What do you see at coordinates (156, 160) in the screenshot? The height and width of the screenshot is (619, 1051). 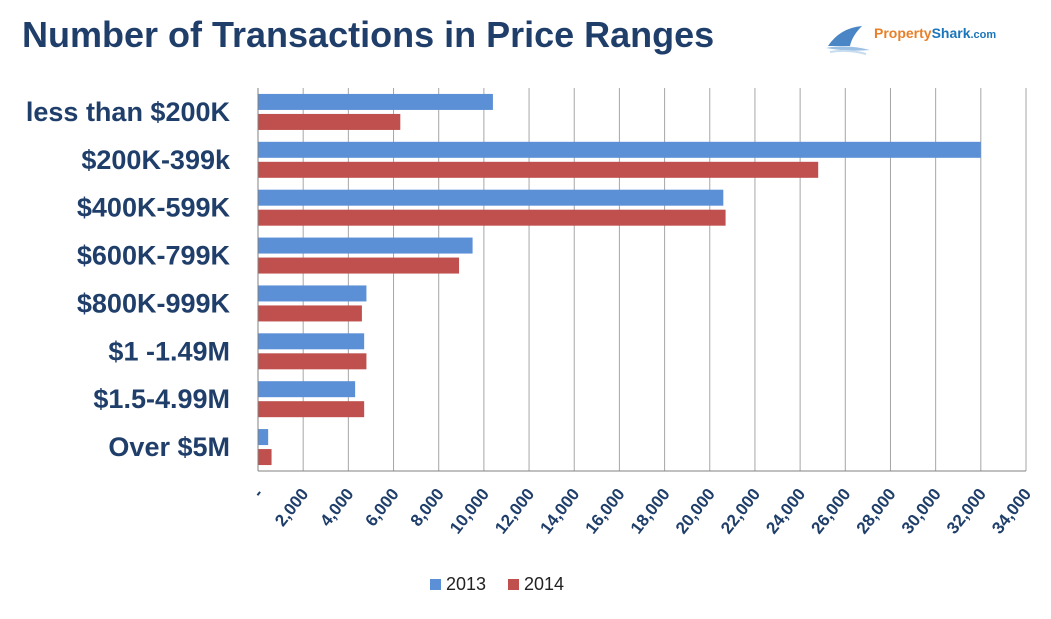 I see `category-label: $200K-399k` at bounding box center [156, 160].